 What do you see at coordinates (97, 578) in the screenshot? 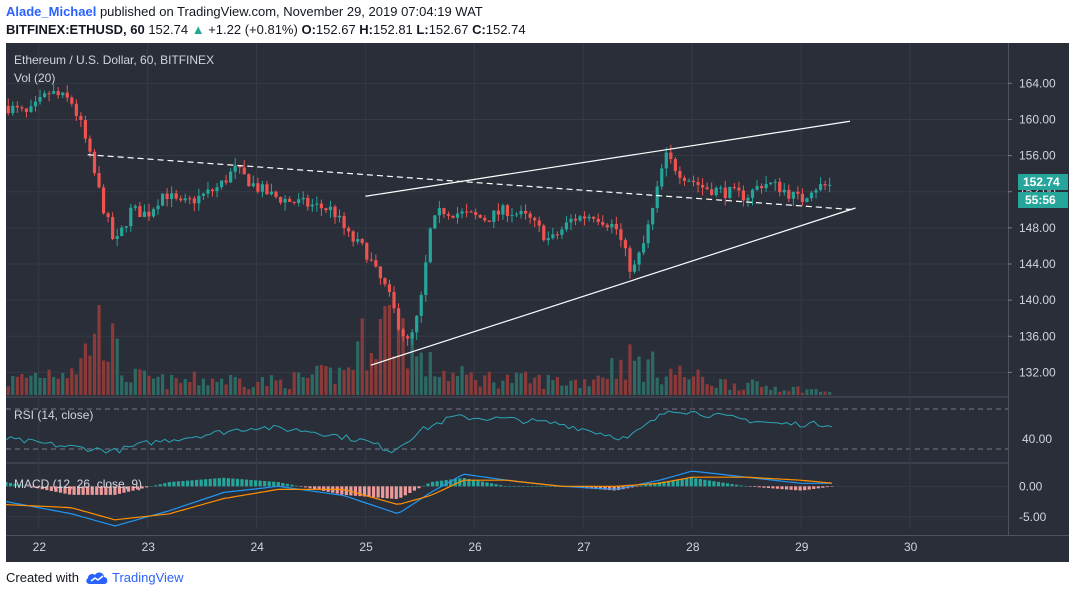
I see `tradingview-cloud-icon` at bounding box center [97, 578].